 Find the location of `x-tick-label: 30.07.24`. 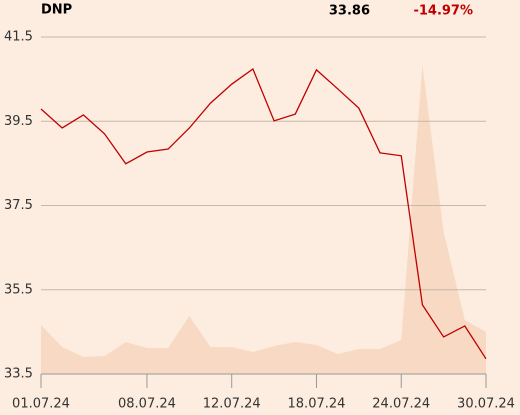

x-tick-label: 30.07.24 is located at coordinates (486, 404).